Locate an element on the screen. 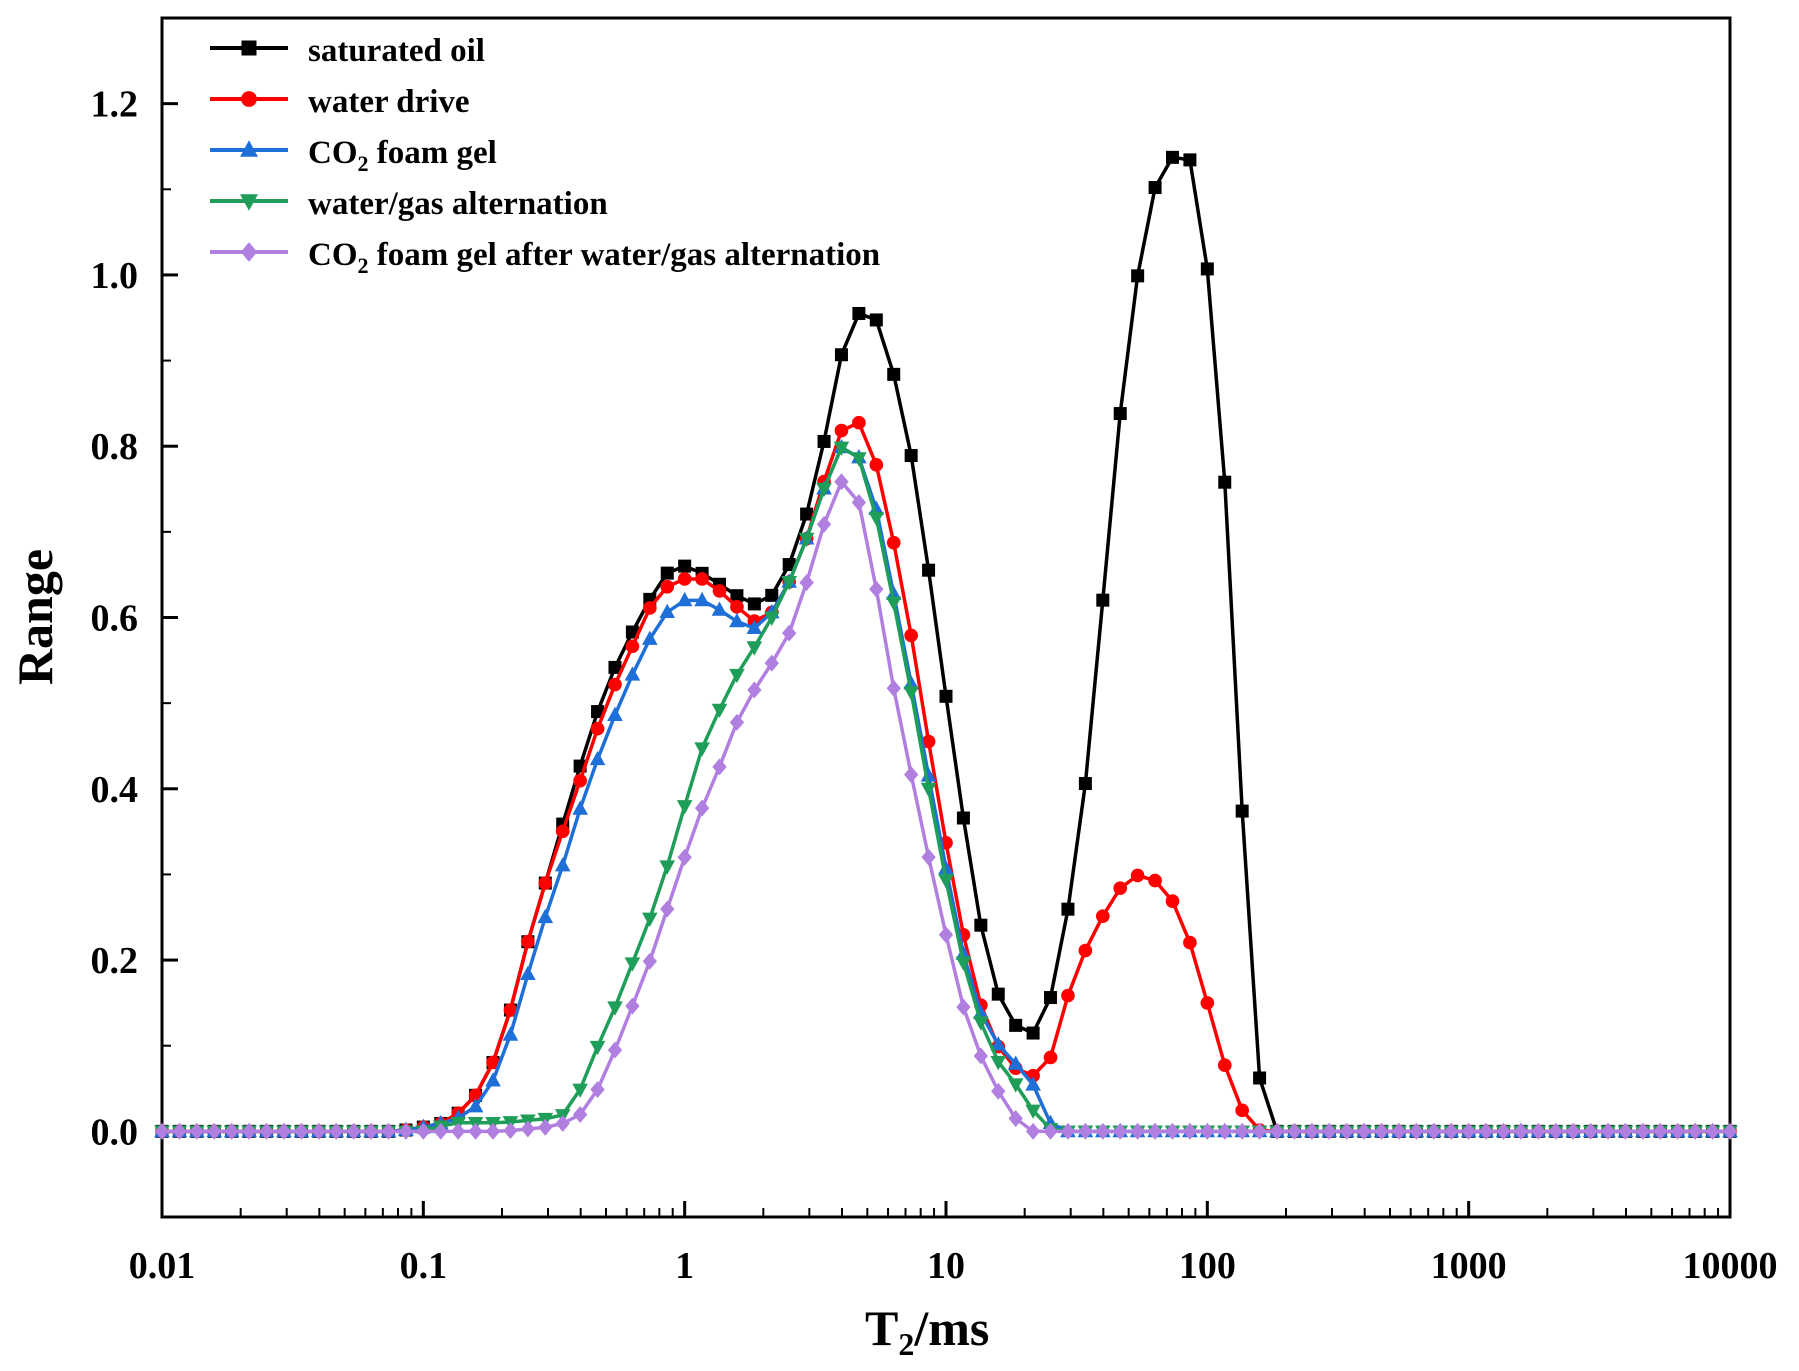 Image resolution: width=1799 pixels, height=1371 pixels. legend-label: water/gas alternation is located at coordinates (458, 204).